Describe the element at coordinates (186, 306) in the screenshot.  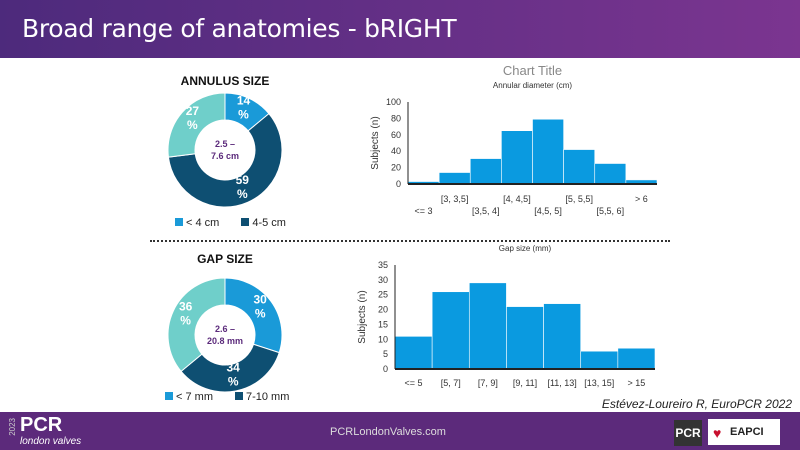
I see `donut-value-label: 36` at that location.